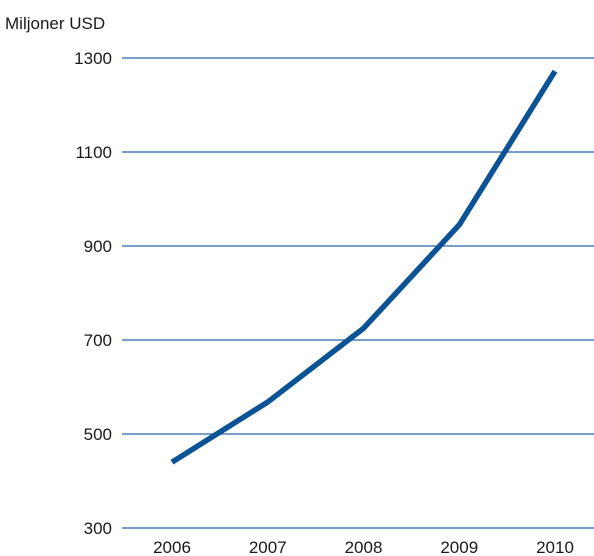 Image resolution: width=594 pixels, height=556 pixels. I want to click on y-tick-label-1100: 1100, so click(93, 152).